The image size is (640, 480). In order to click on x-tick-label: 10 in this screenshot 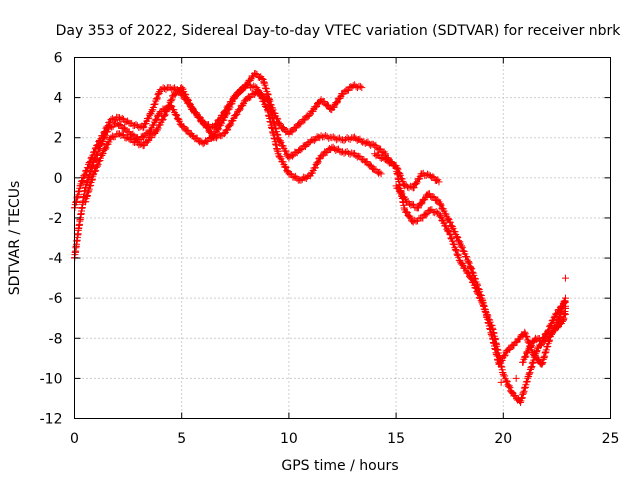, I will do `click(289, 439)`.